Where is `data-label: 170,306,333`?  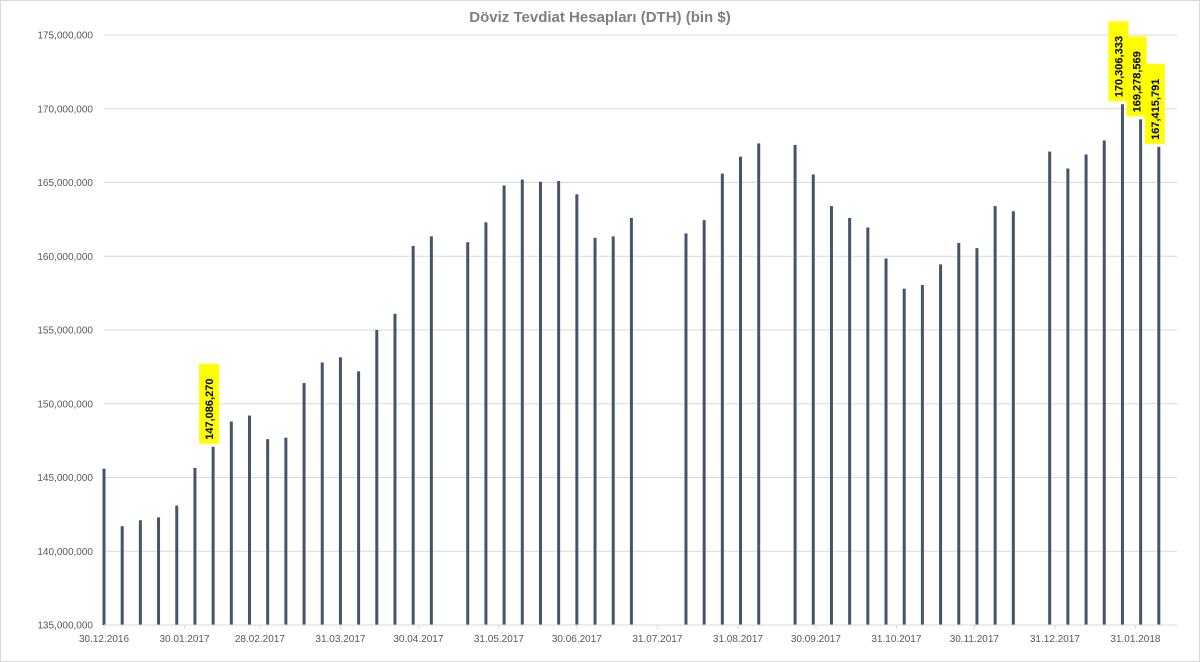
data-label: 170,306,333 is located at coordinates (1118, 61).